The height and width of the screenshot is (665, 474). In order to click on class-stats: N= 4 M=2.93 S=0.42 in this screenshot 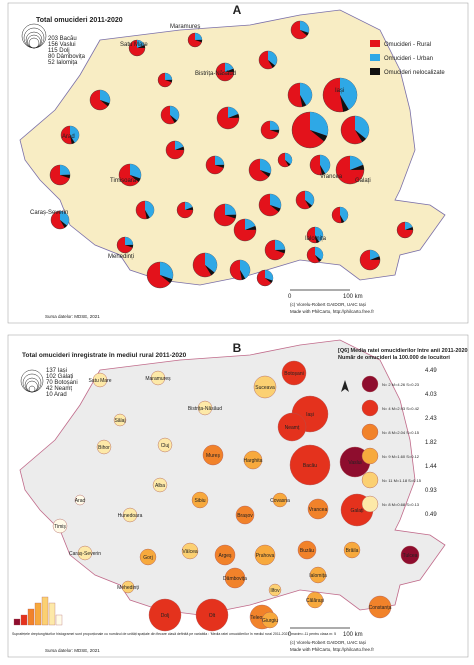, I will do `click(401, 408)`.